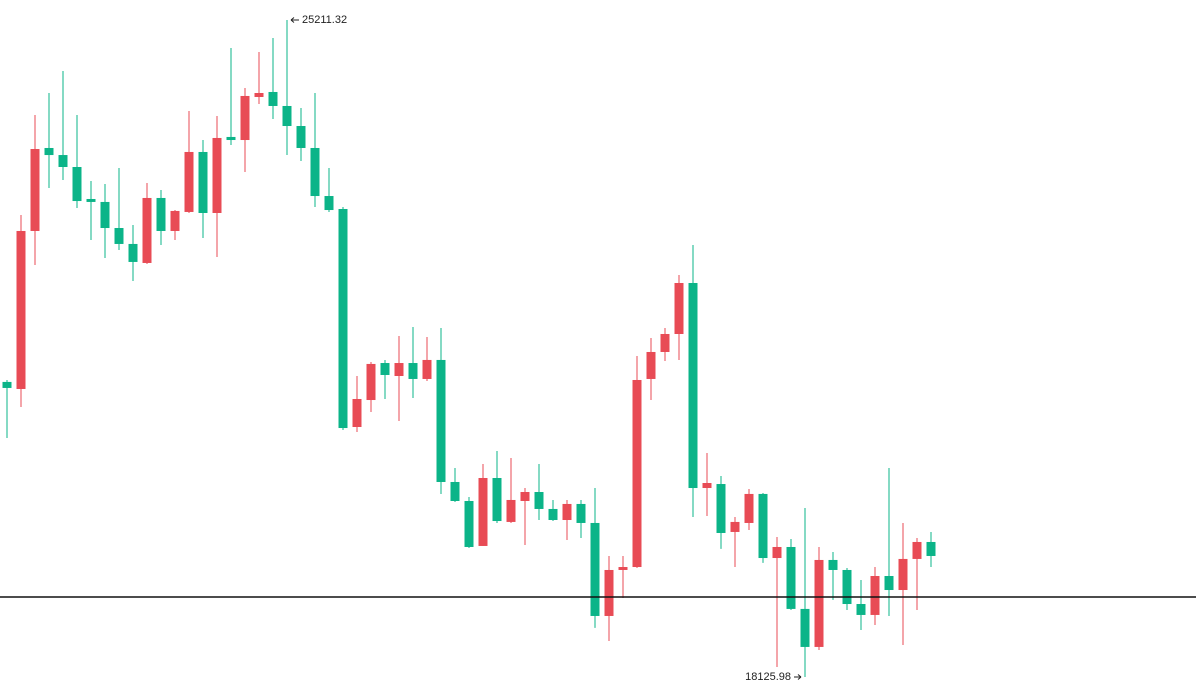  What do you see at coordinates (324, 20) in the screenshot?
I see `max-label: 25211.32` at bounding box center [324, 20].